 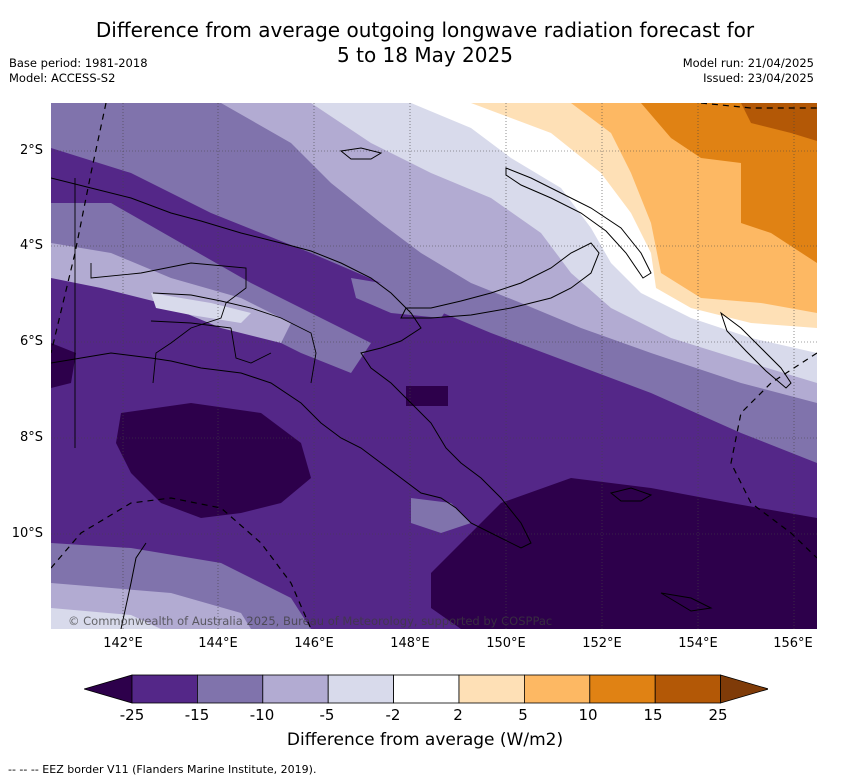 I want to click on colorbar-tick-label: 10, so click(x=588, y=715).